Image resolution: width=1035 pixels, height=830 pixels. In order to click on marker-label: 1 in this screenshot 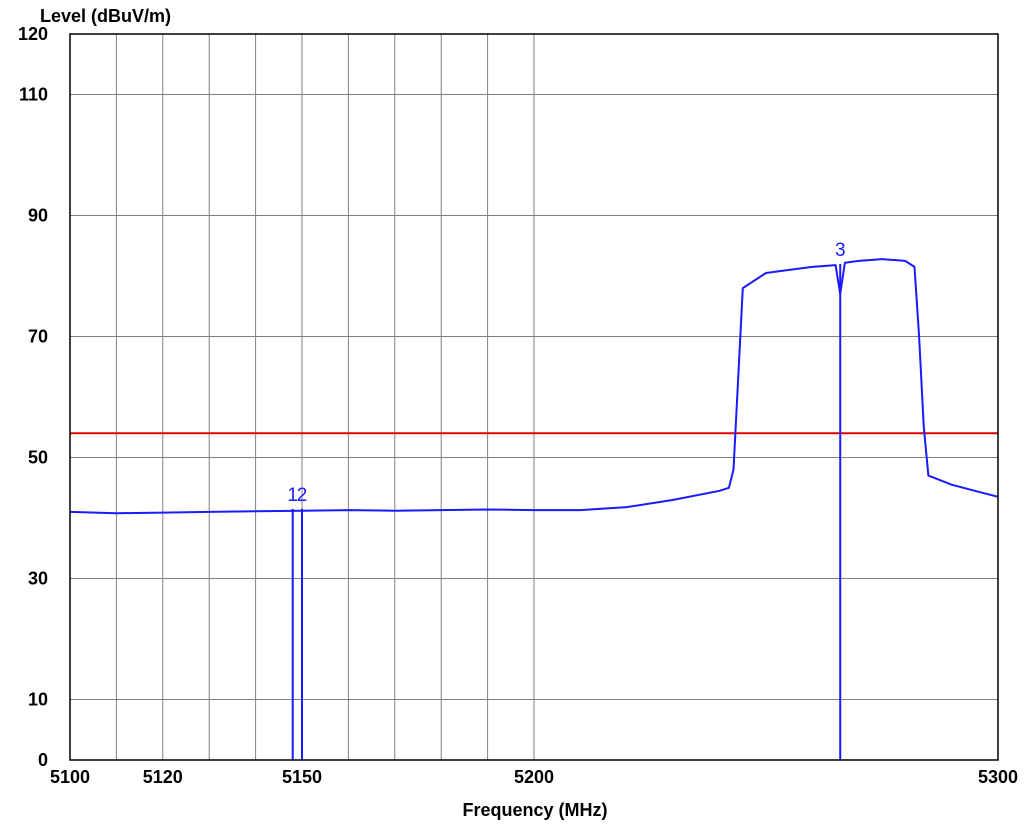, I will do `click(292, 495)`.